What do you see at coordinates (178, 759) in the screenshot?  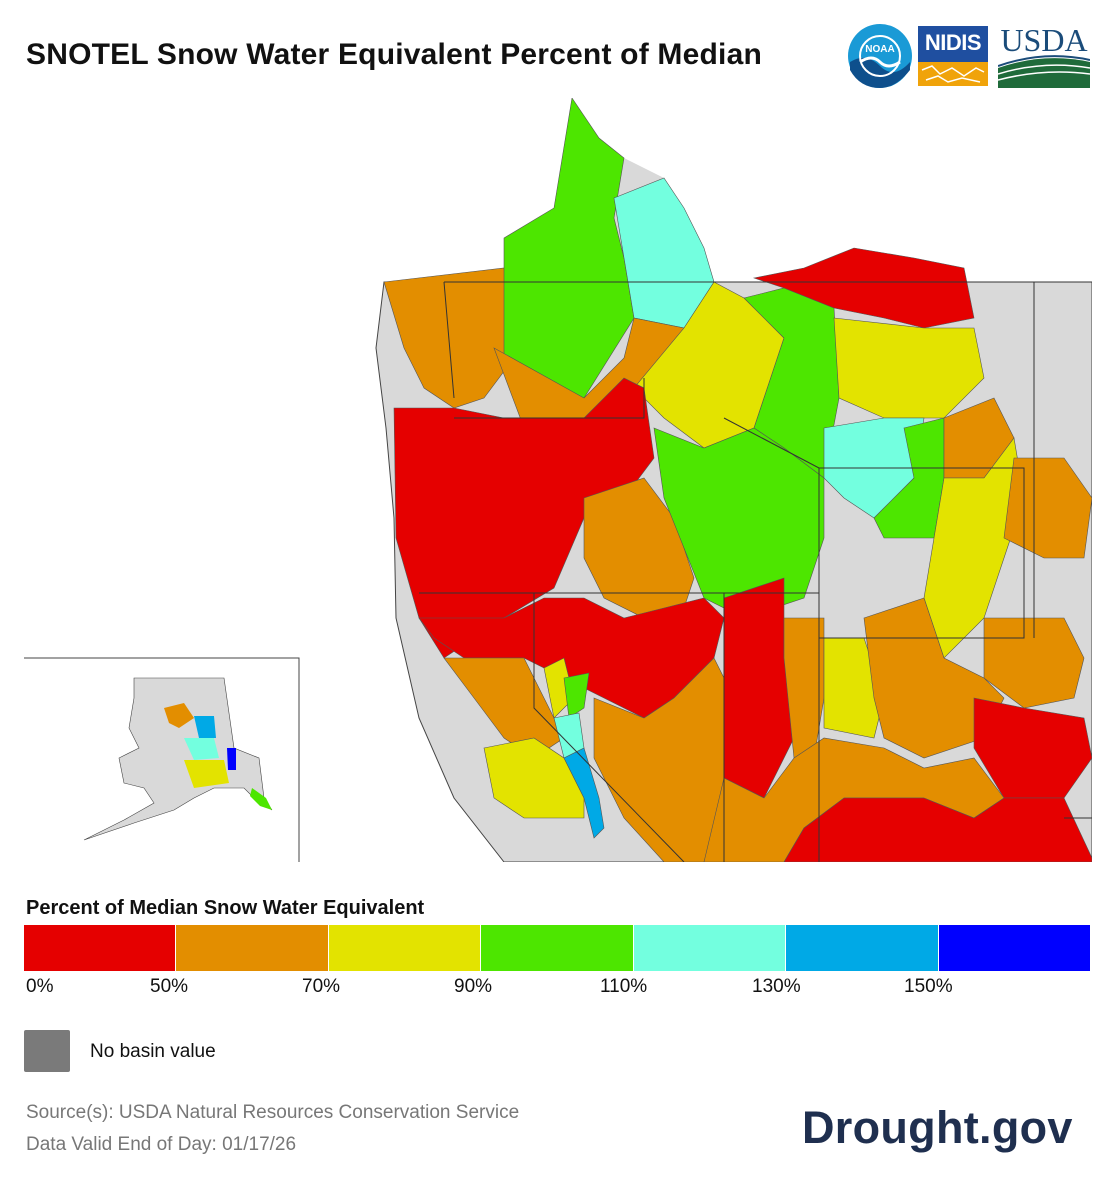 I see `alaska-land` at bounding box center [178, 759].